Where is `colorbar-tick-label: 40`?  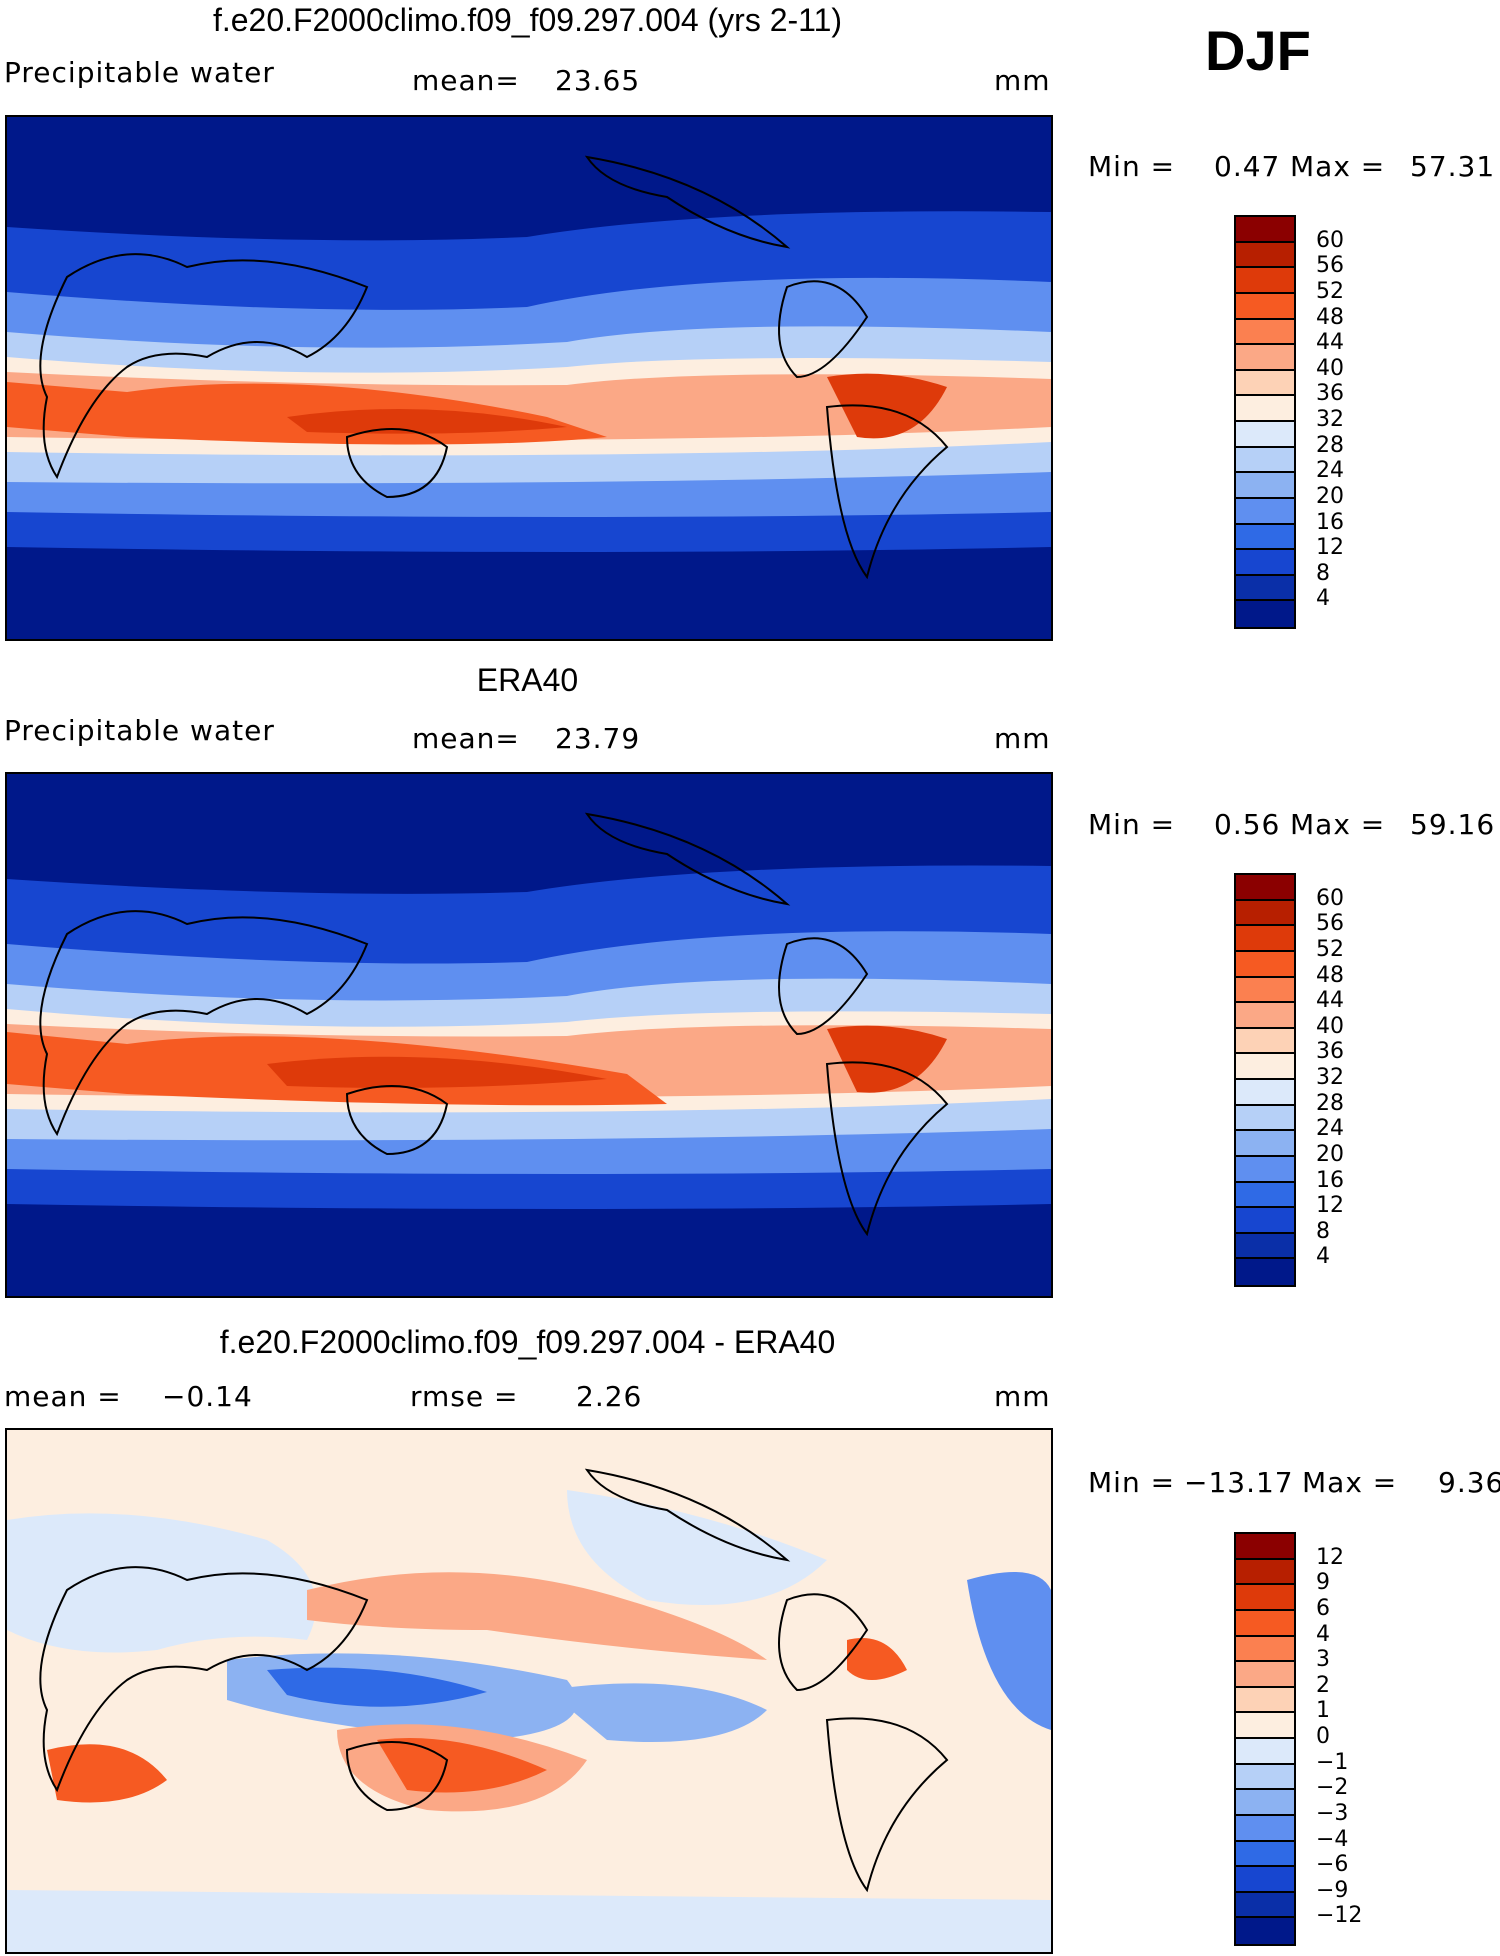
colorbar-tick-label: 40 is located at coordinates (1330, 1026).